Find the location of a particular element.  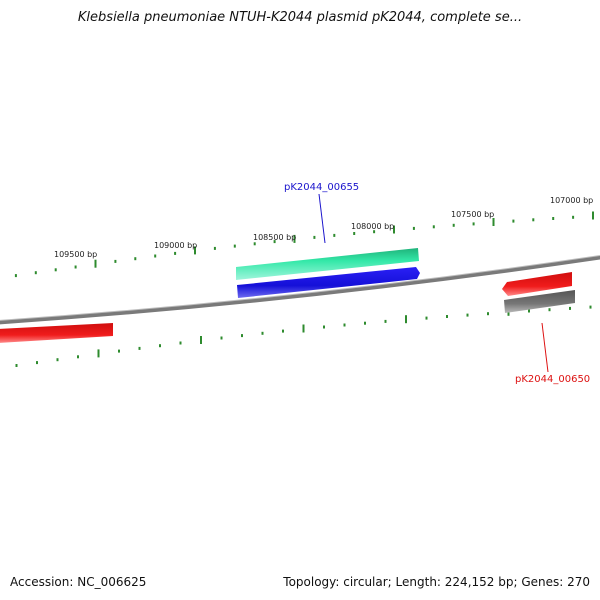

accession-text: Accession: NC_006625 is located at coordinates (78, 582).